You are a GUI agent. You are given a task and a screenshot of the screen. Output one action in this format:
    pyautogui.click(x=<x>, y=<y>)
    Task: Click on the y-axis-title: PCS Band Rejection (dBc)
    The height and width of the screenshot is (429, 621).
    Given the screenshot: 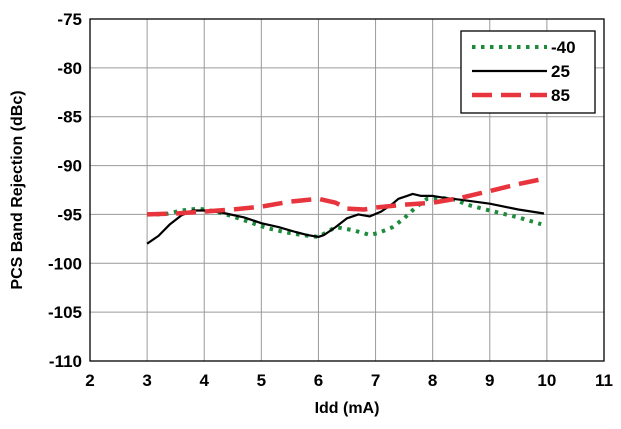 What is the action you would take?
    pyautogui.click(x=17, y=189)
    